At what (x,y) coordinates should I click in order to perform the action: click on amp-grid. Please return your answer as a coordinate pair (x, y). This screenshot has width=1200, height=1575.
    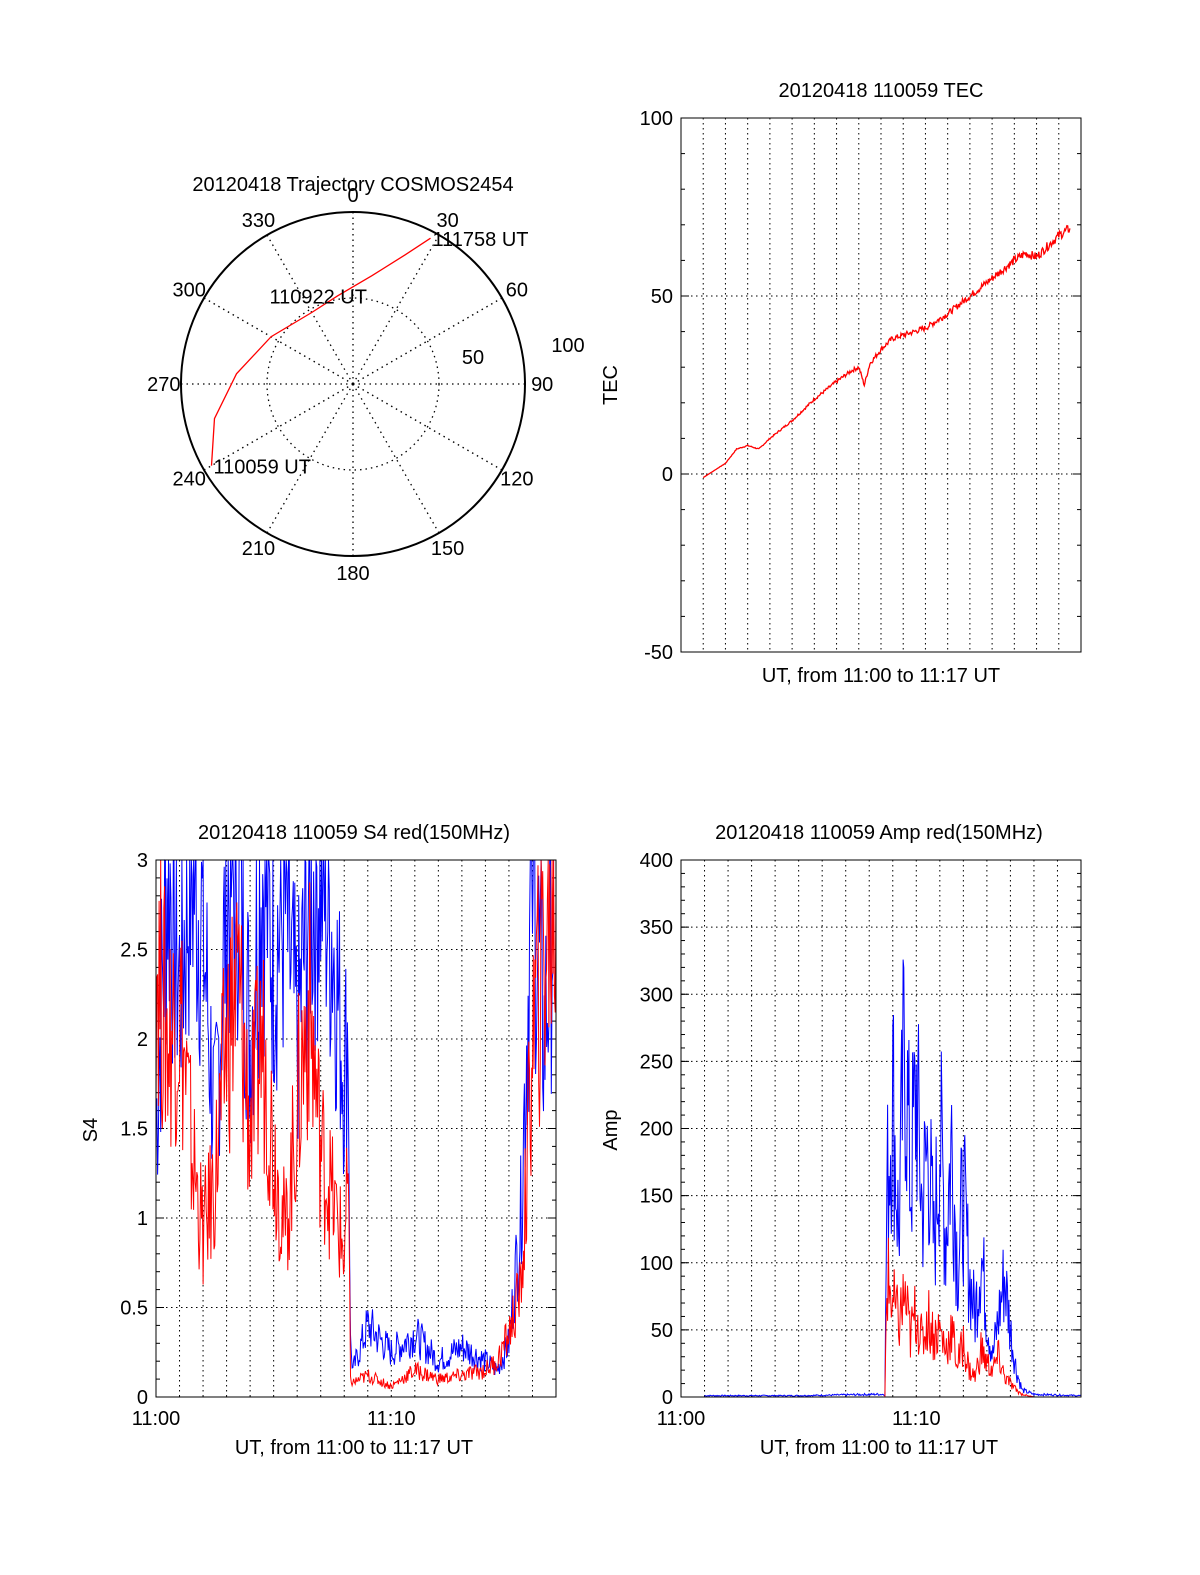
    Looking at the image, I should click on (881, 1128).